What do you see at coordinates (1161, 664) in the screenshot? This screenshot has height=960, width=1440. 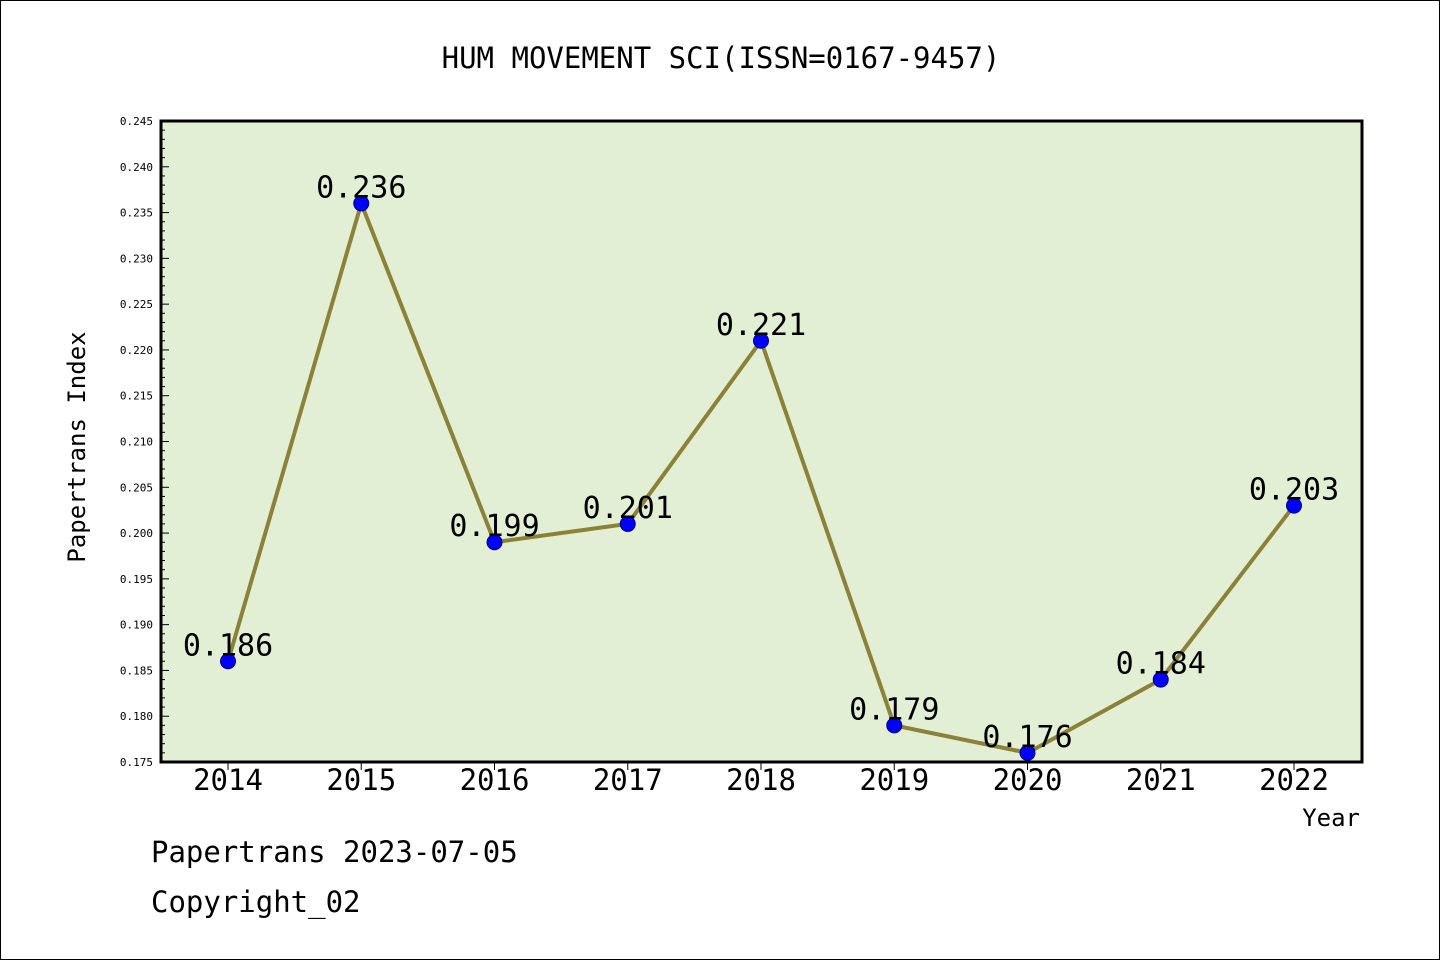 I see `data-label: 0.184` at bounding box center [1161, 664].